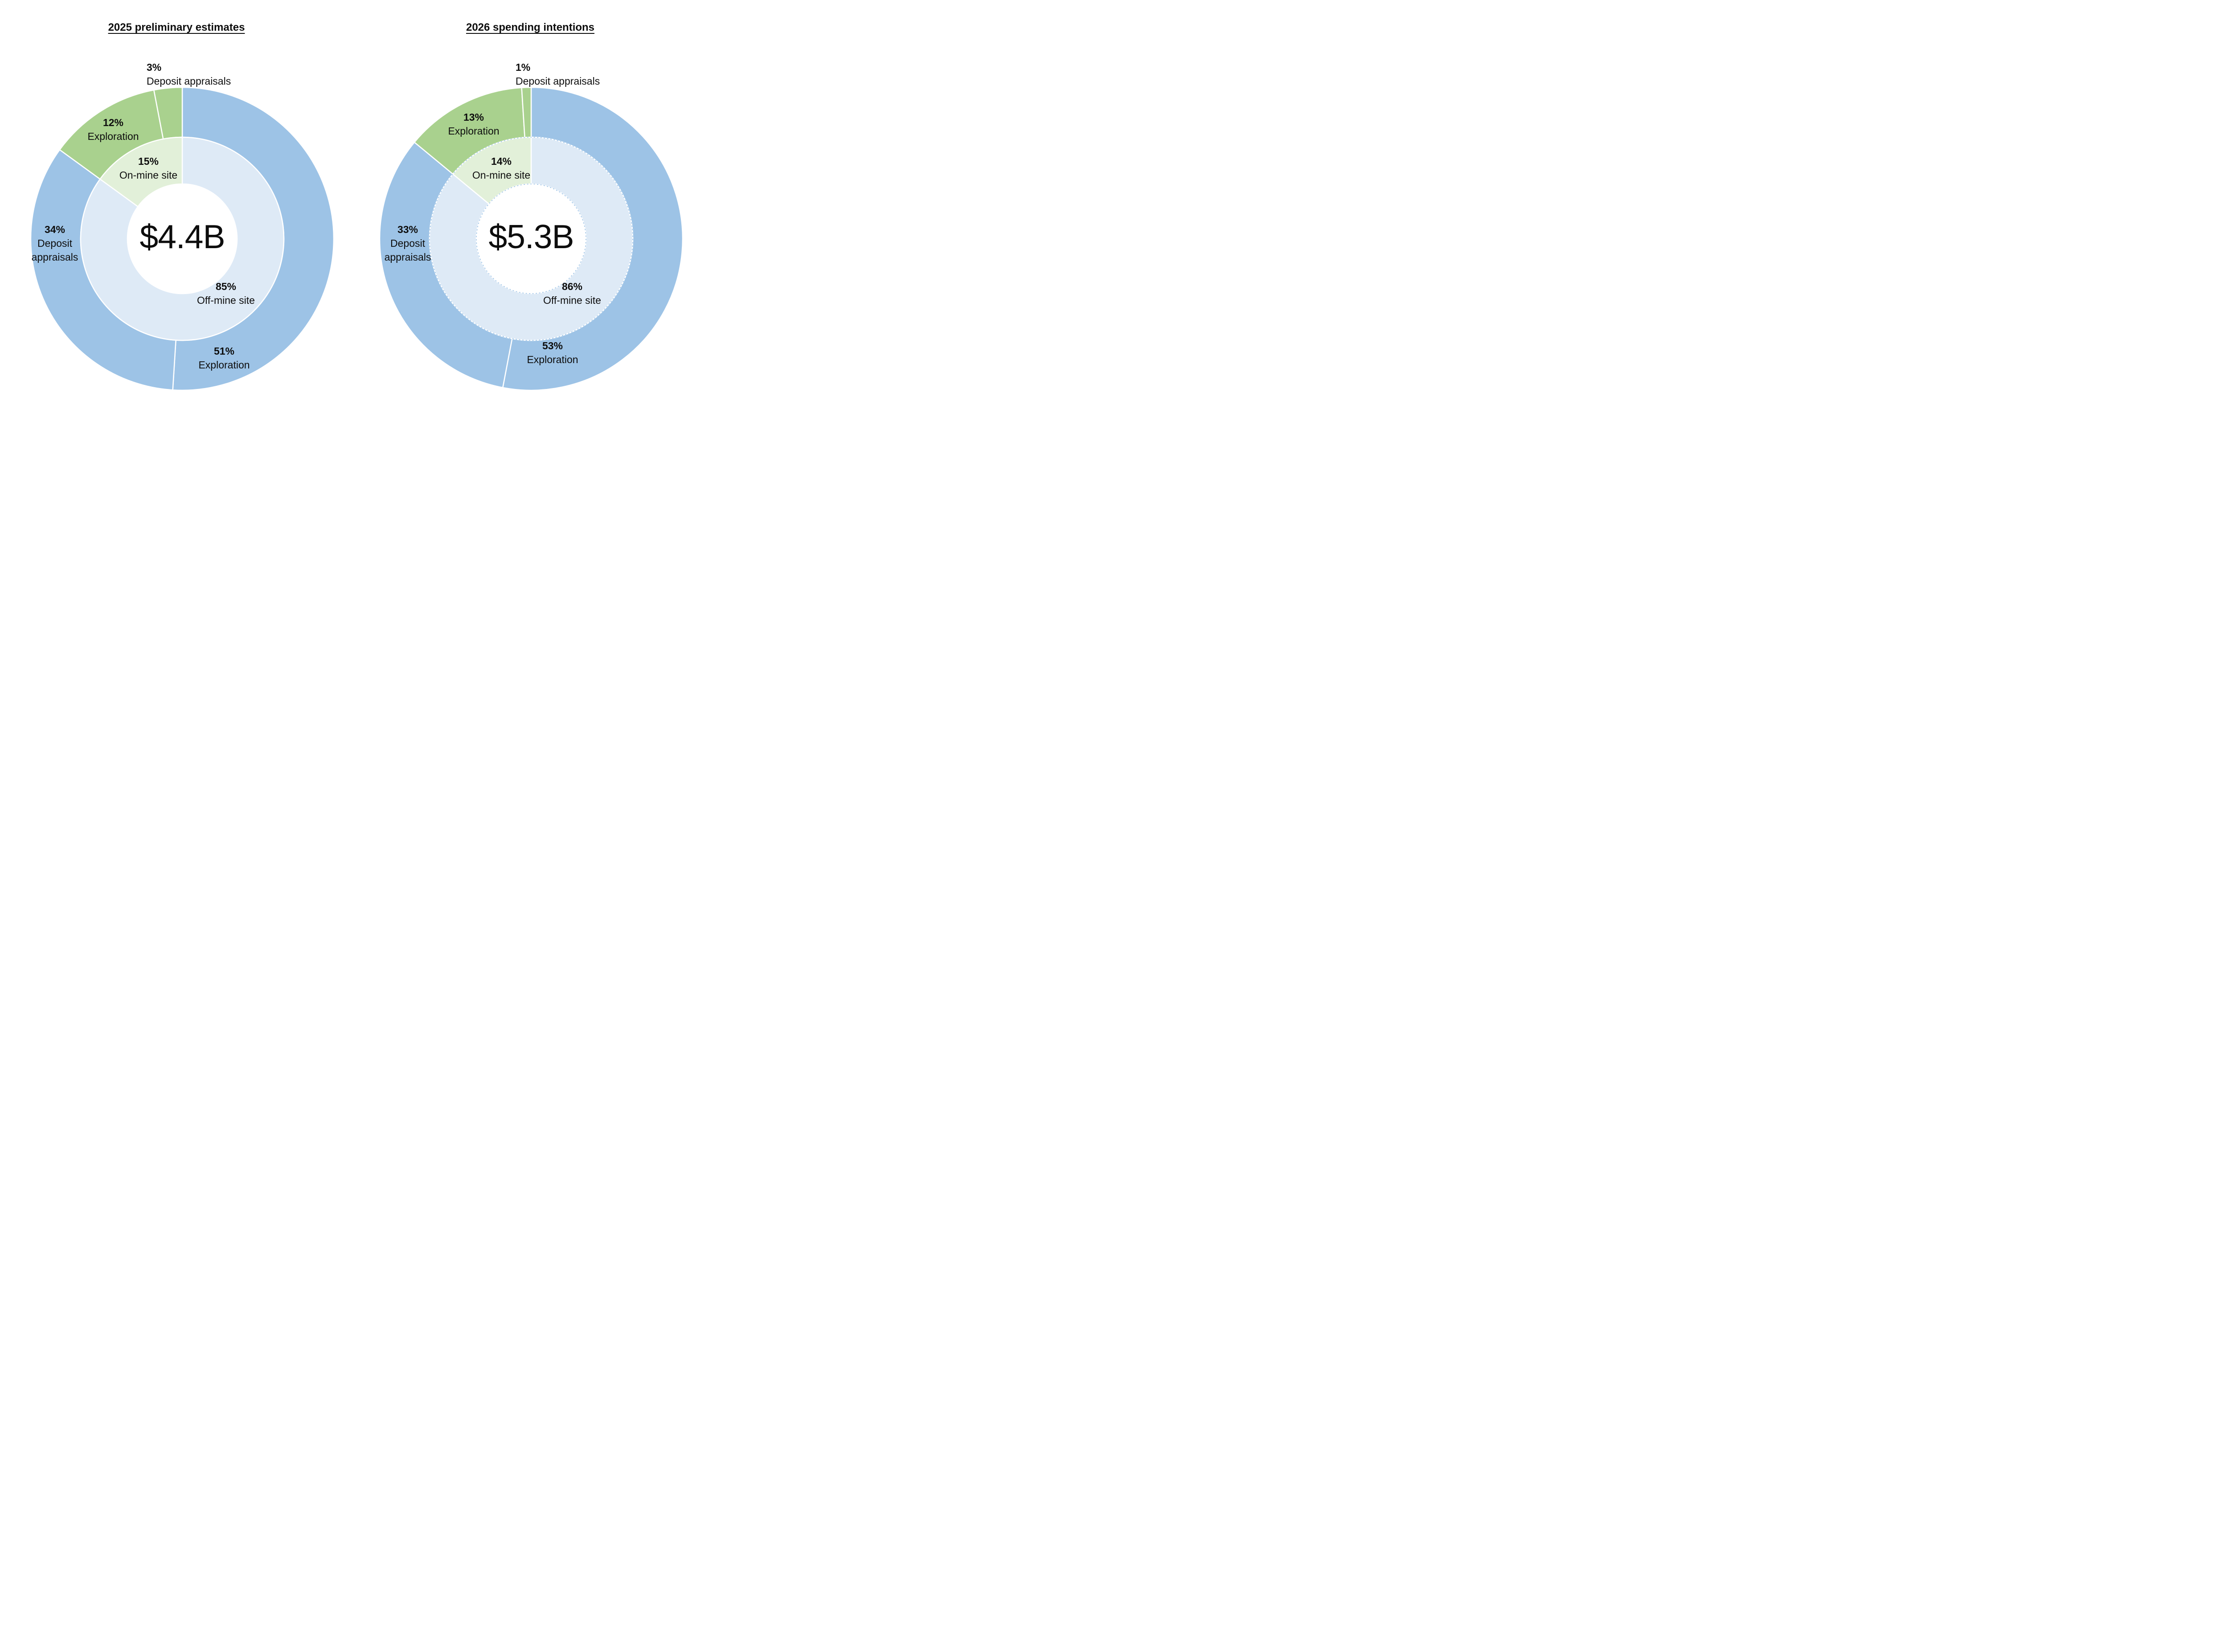  I want to click on label-outer-exploration-51: 51% Exploration, so click(224, 358).